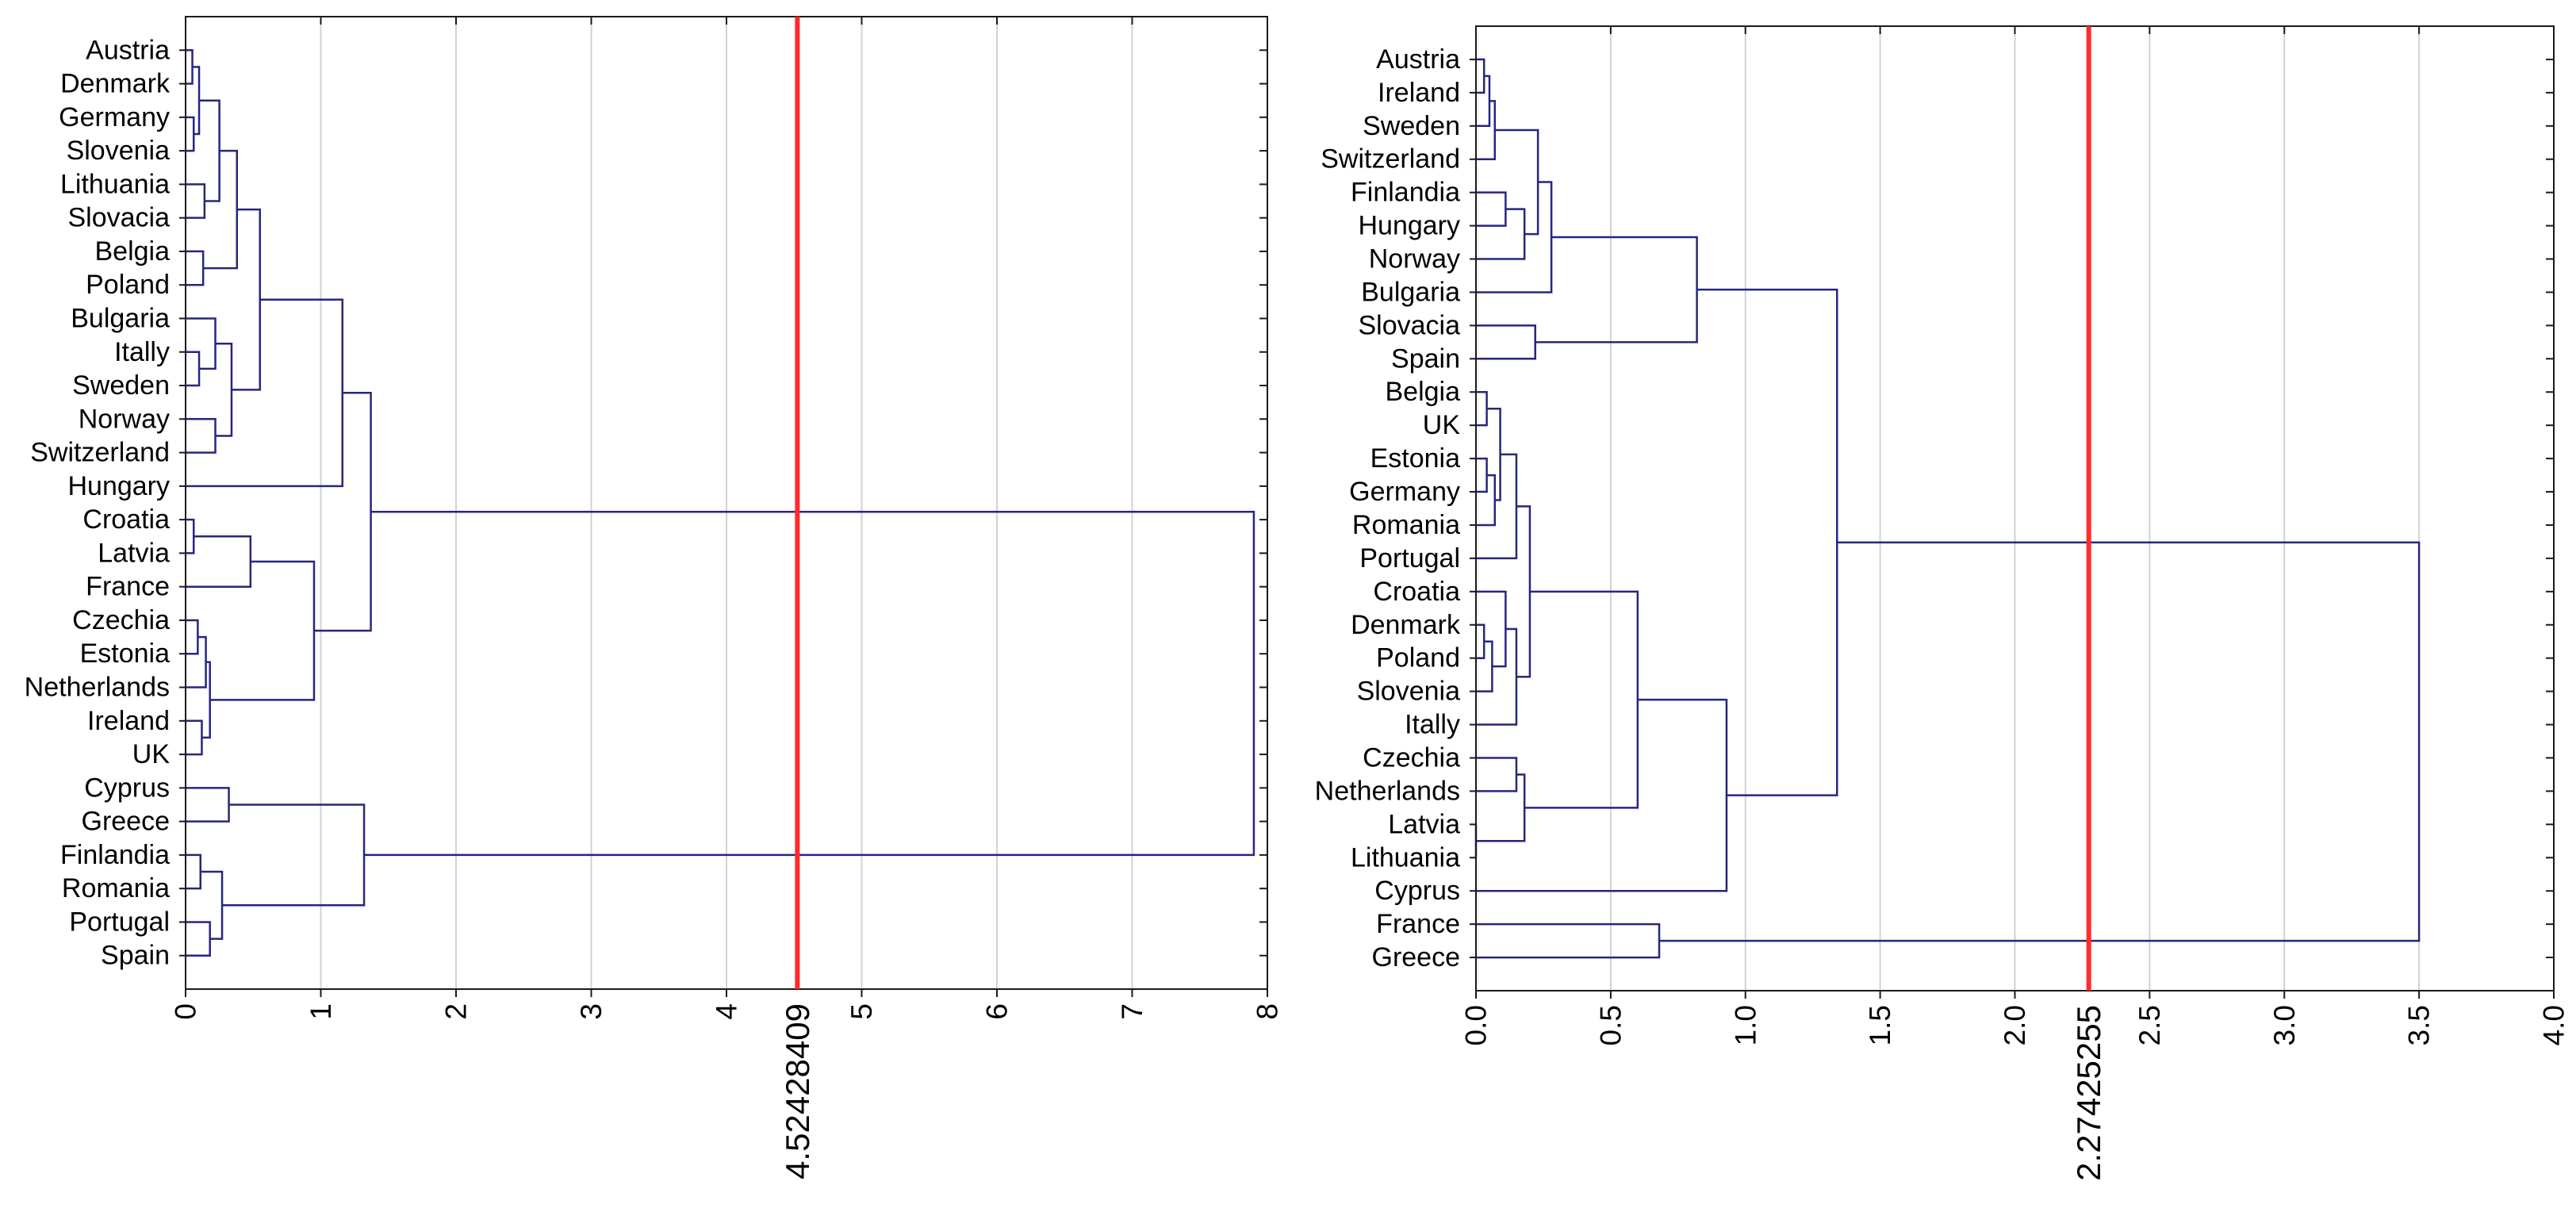 The image size is (2576, 1212). I want to click on x-tick-label: 5, so click(862, 1011).